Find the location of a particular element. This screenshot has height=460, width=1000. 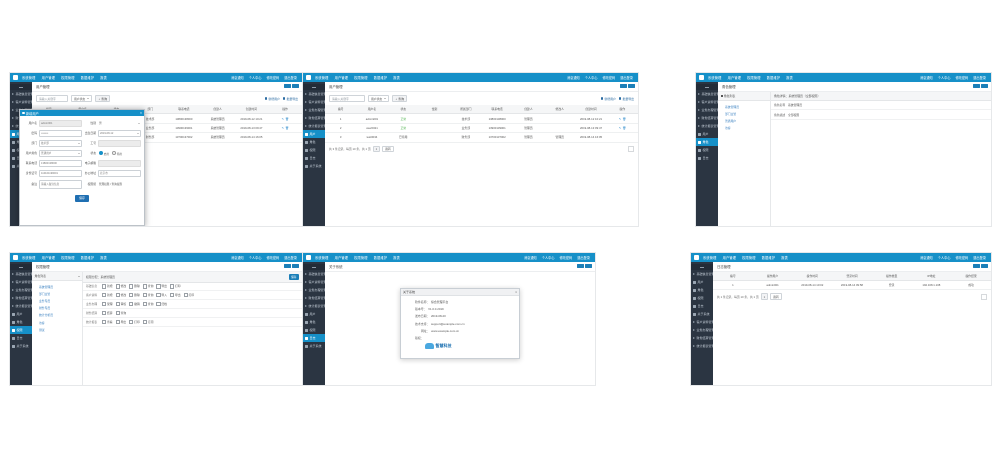

add-user-button: 新增用户 is located at coordinates (608, 99).